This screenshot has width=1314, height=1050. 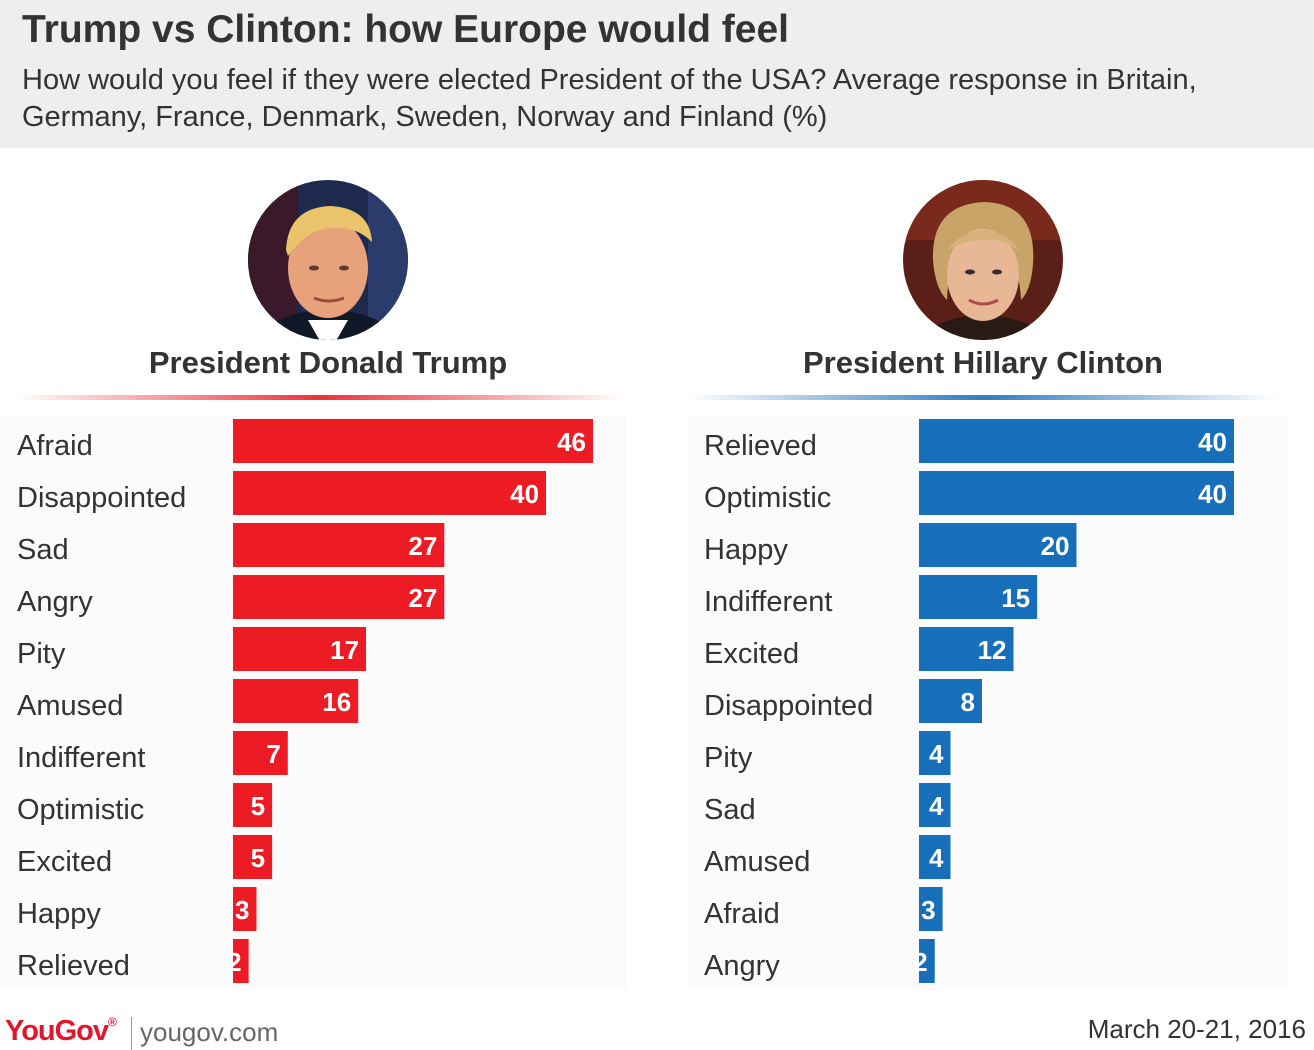 What do you see at coordinates (273, 754) in the screenshot?
I see `trump-value-label: 7` at bounding box center [273, 754].